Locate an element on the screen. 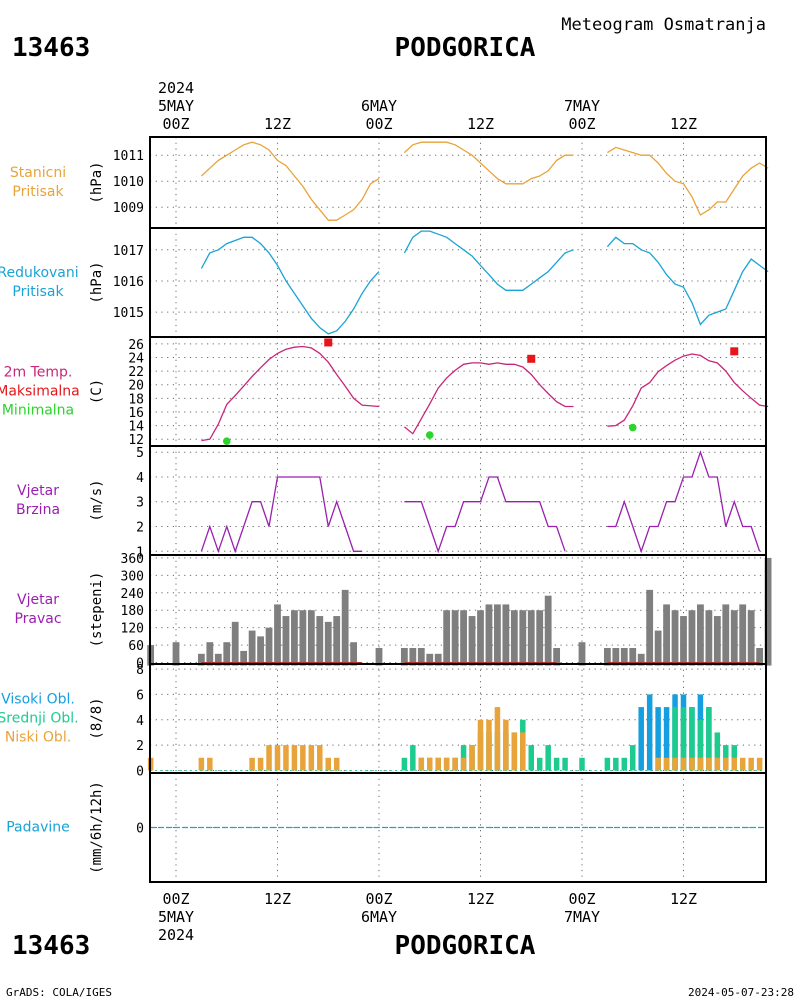 This screenshot has height=1000, width=800. city-title-top: PODGORICA is located at coordinates (465, 48).